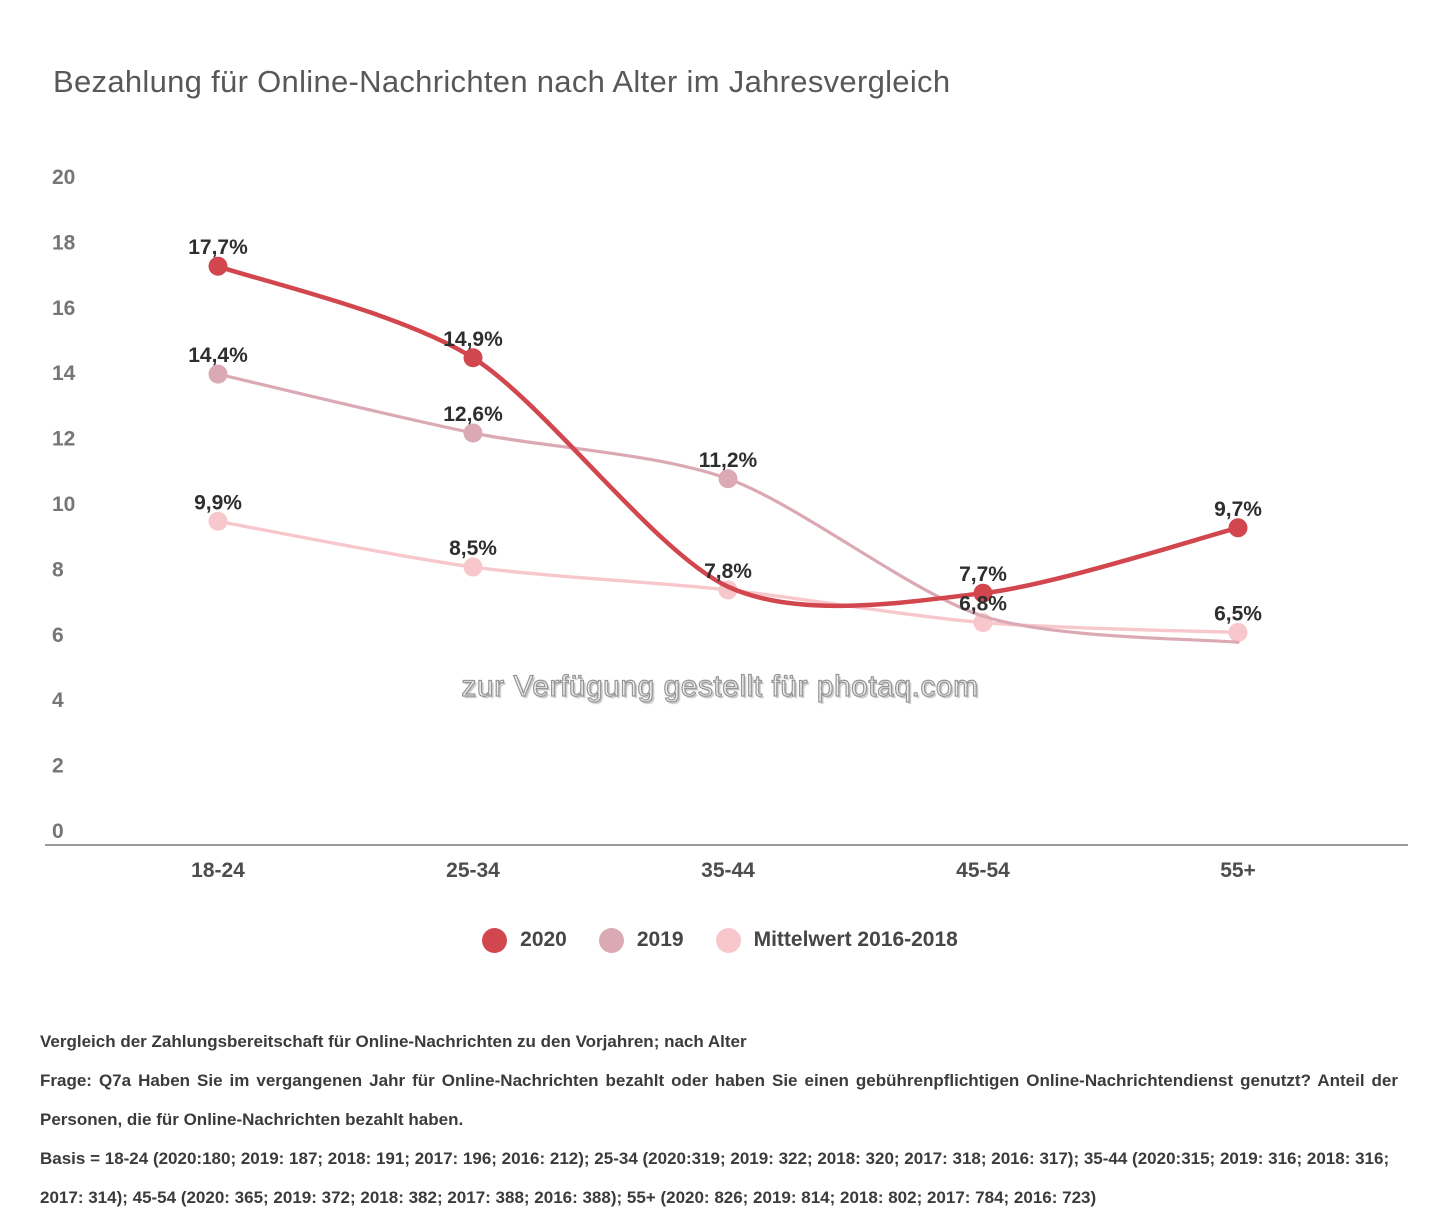 The height and width of the screenshot is (1228, 1440). I want to click on point-label-Mittelwert 2016-2018-45-54: 6,8%, so click(983, 604).